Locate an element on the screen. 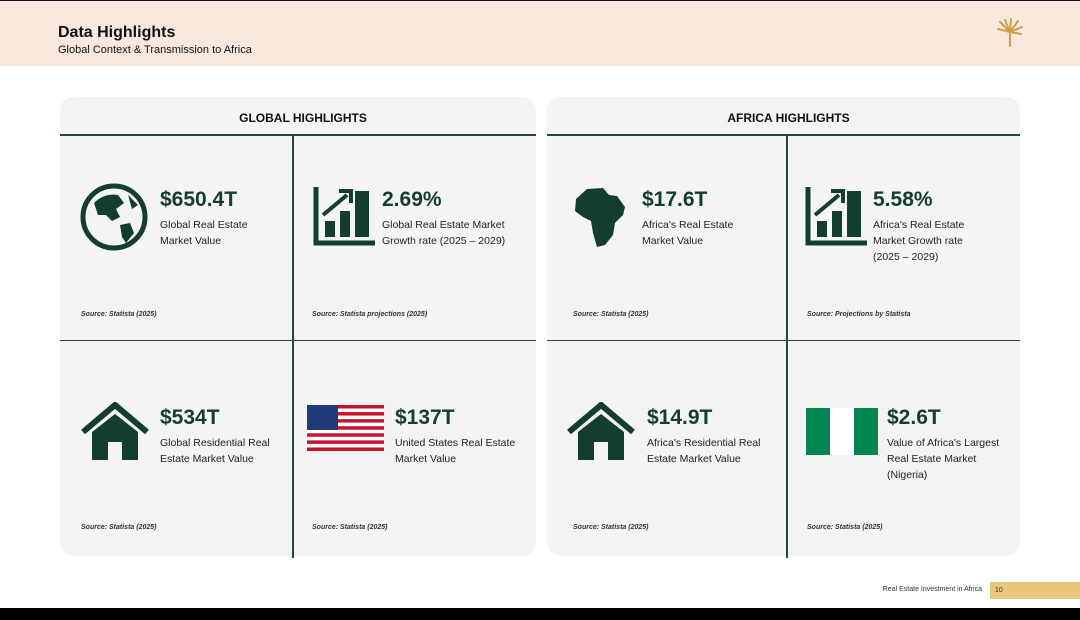 The height and width of the screenshot is (620, 1080). panel-title: AFRICA HIGHLIGHTS is located at coordinates (788, 118).